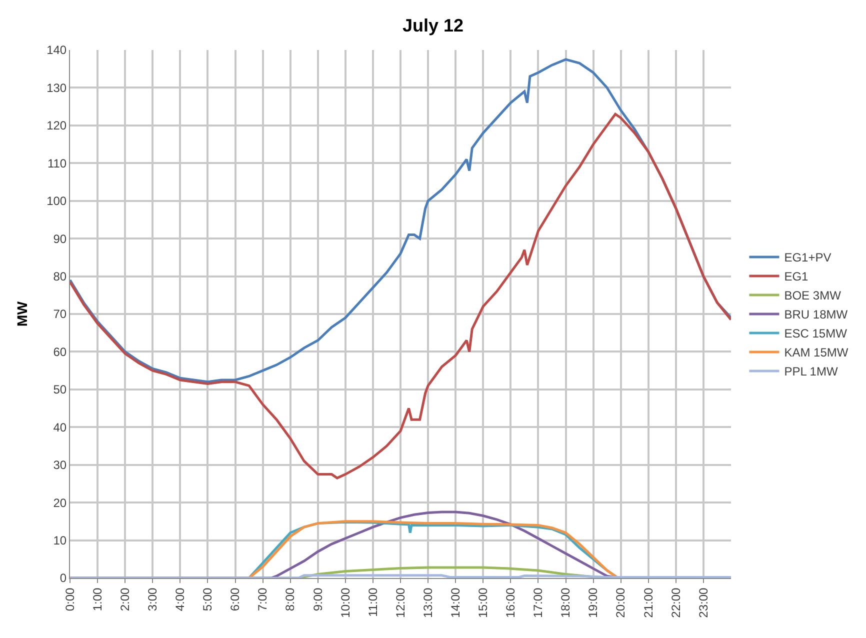 The image size is (866, 638). Describe the element at coordinates (97, 599) in the screenshot. I see `x-tick-label: 1:00` at that location.